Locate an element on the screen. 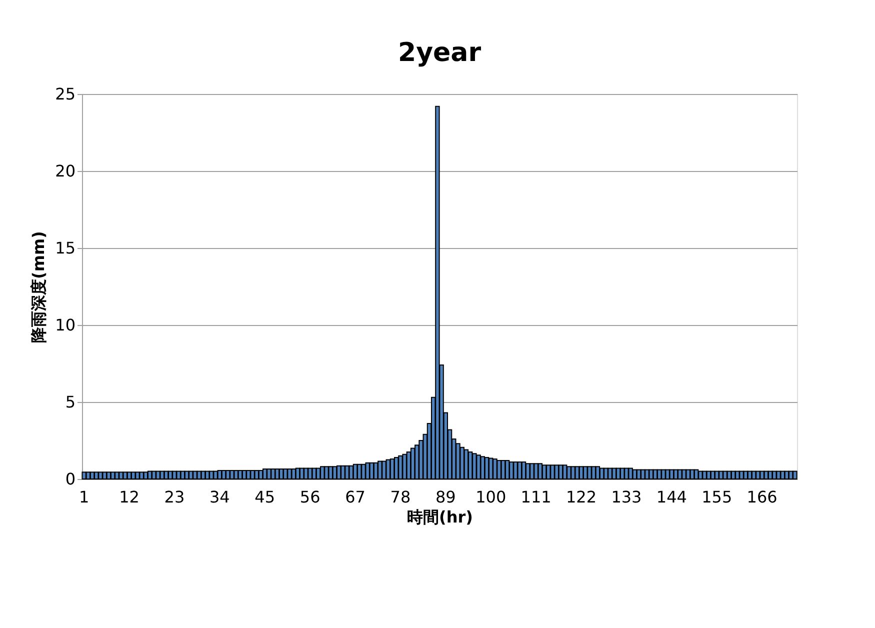  x-axis-title: 時間(hr) is located at coordinates (440, 517).